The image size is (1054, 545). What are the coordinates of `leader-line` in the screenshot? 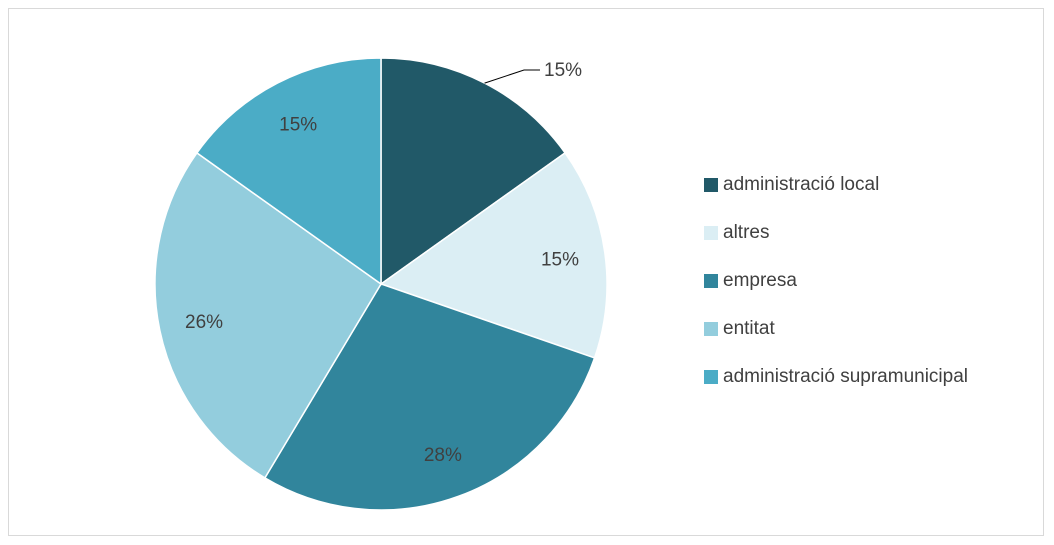 It's located at (512, 76).